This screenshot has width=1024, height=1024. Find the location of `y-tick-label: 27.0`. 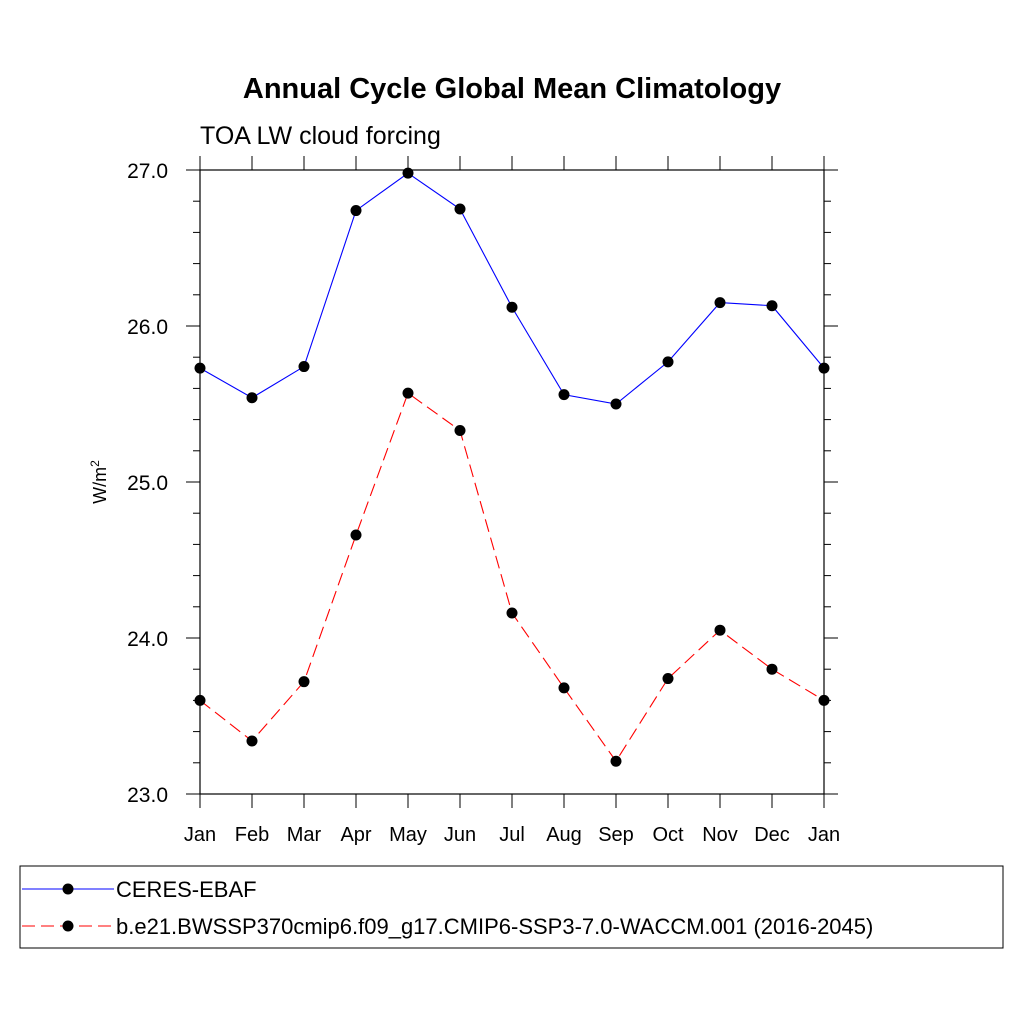

y-tick-label: 27.0 is located at coordinates (147, 171).